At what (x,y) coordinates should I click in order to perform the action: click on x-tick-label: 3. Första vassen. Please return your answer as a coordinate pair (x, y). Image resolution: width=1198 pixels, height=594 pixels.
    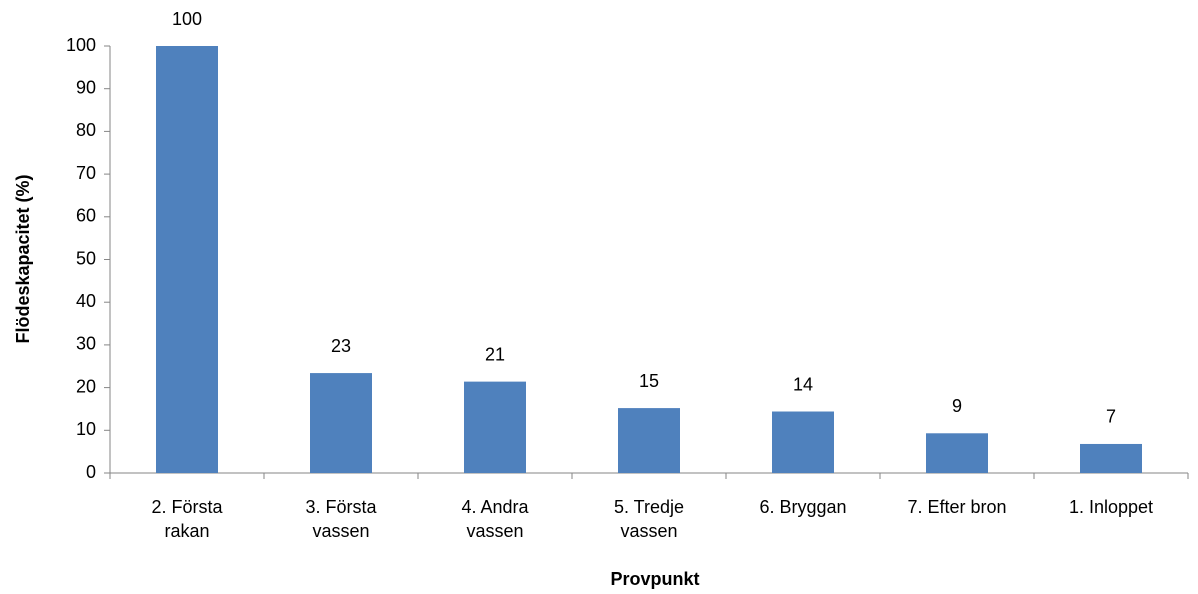
    Looking at the image, I should click on (341, 519).